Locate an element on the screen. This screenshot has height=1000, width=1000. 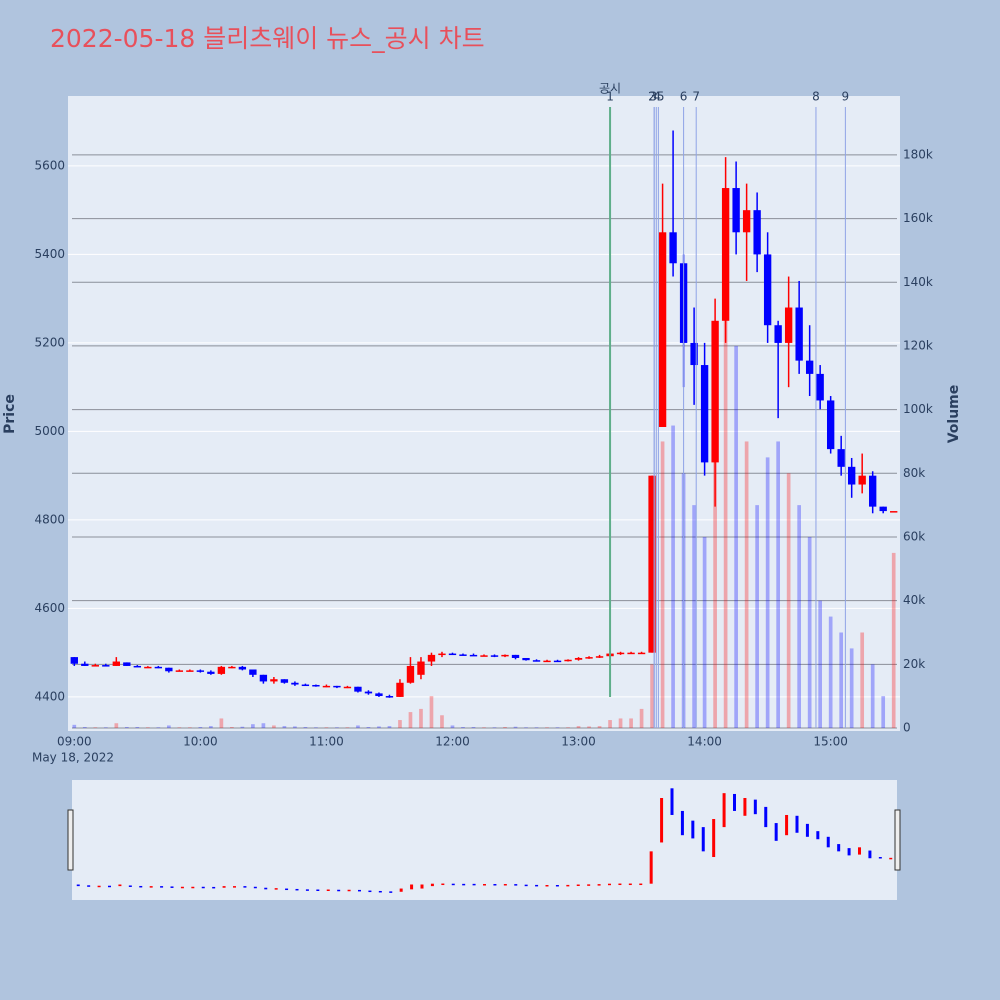
x-tick-label: 13:00 is located at coordinates (578, 742).